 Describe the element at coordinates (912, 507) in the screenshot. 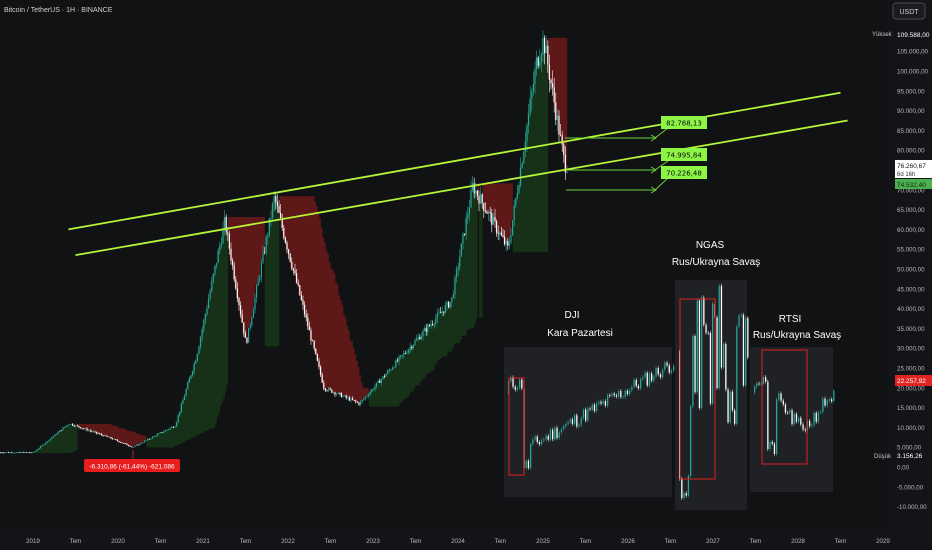

I see `price-tick-label: -10.000,00` at that location.